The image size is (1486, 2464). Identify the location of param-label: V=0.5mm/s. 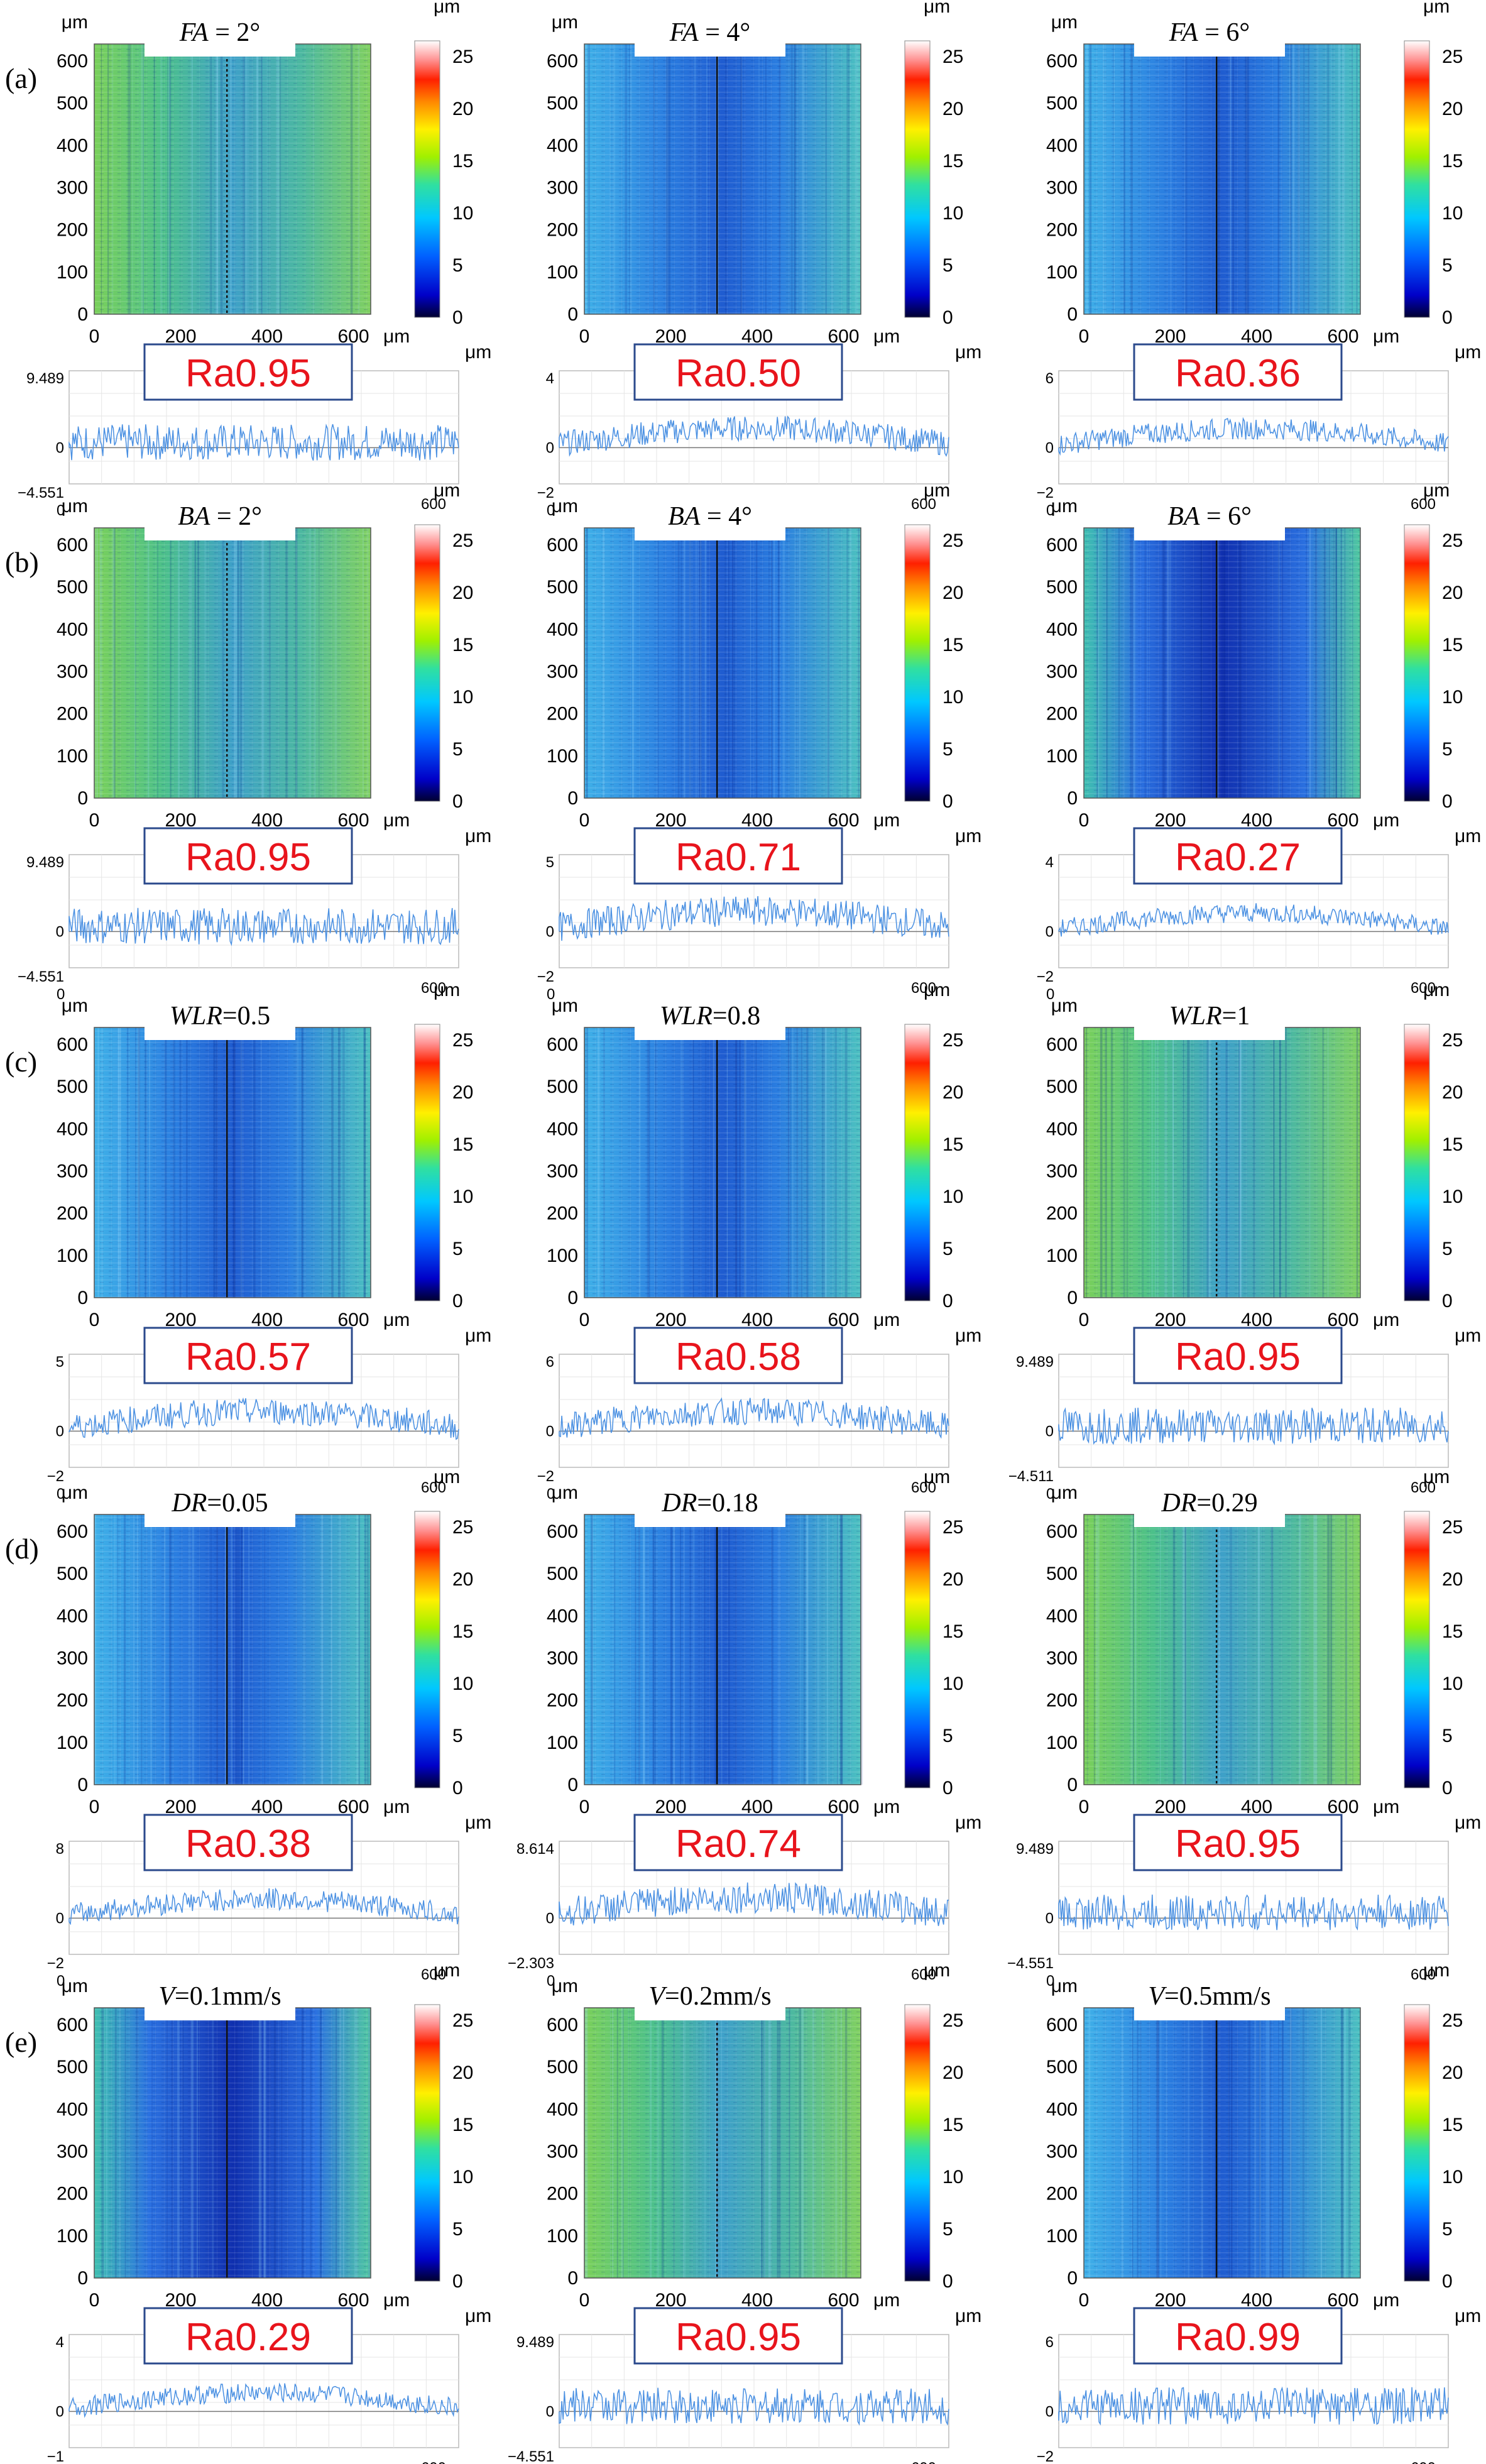
(1209, 1996).